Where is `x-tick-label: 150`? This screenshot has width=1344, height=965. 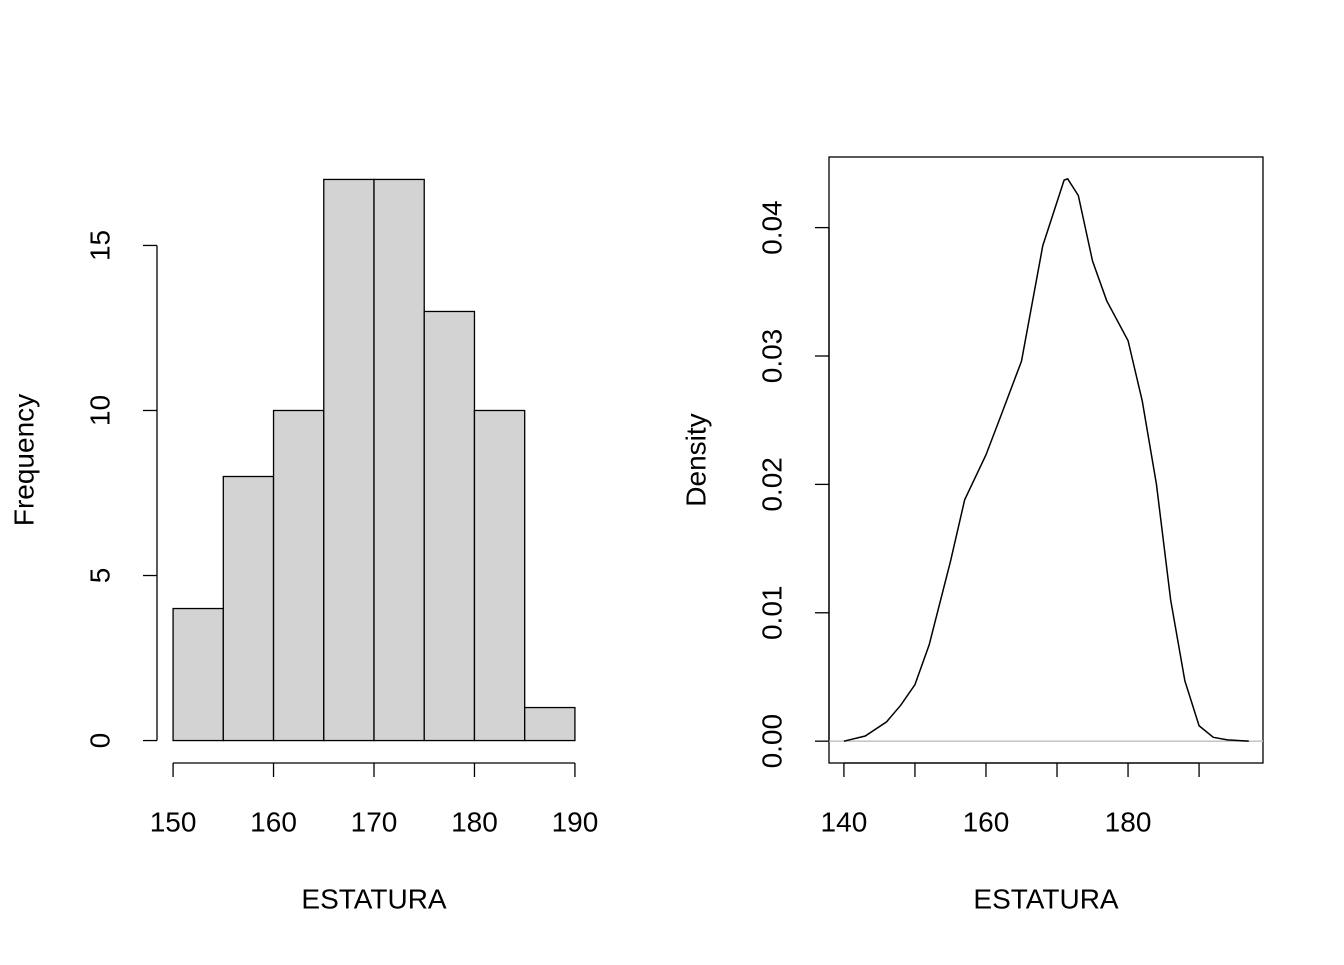 x-tick-label: 150 is located at coordinates (173, 821).